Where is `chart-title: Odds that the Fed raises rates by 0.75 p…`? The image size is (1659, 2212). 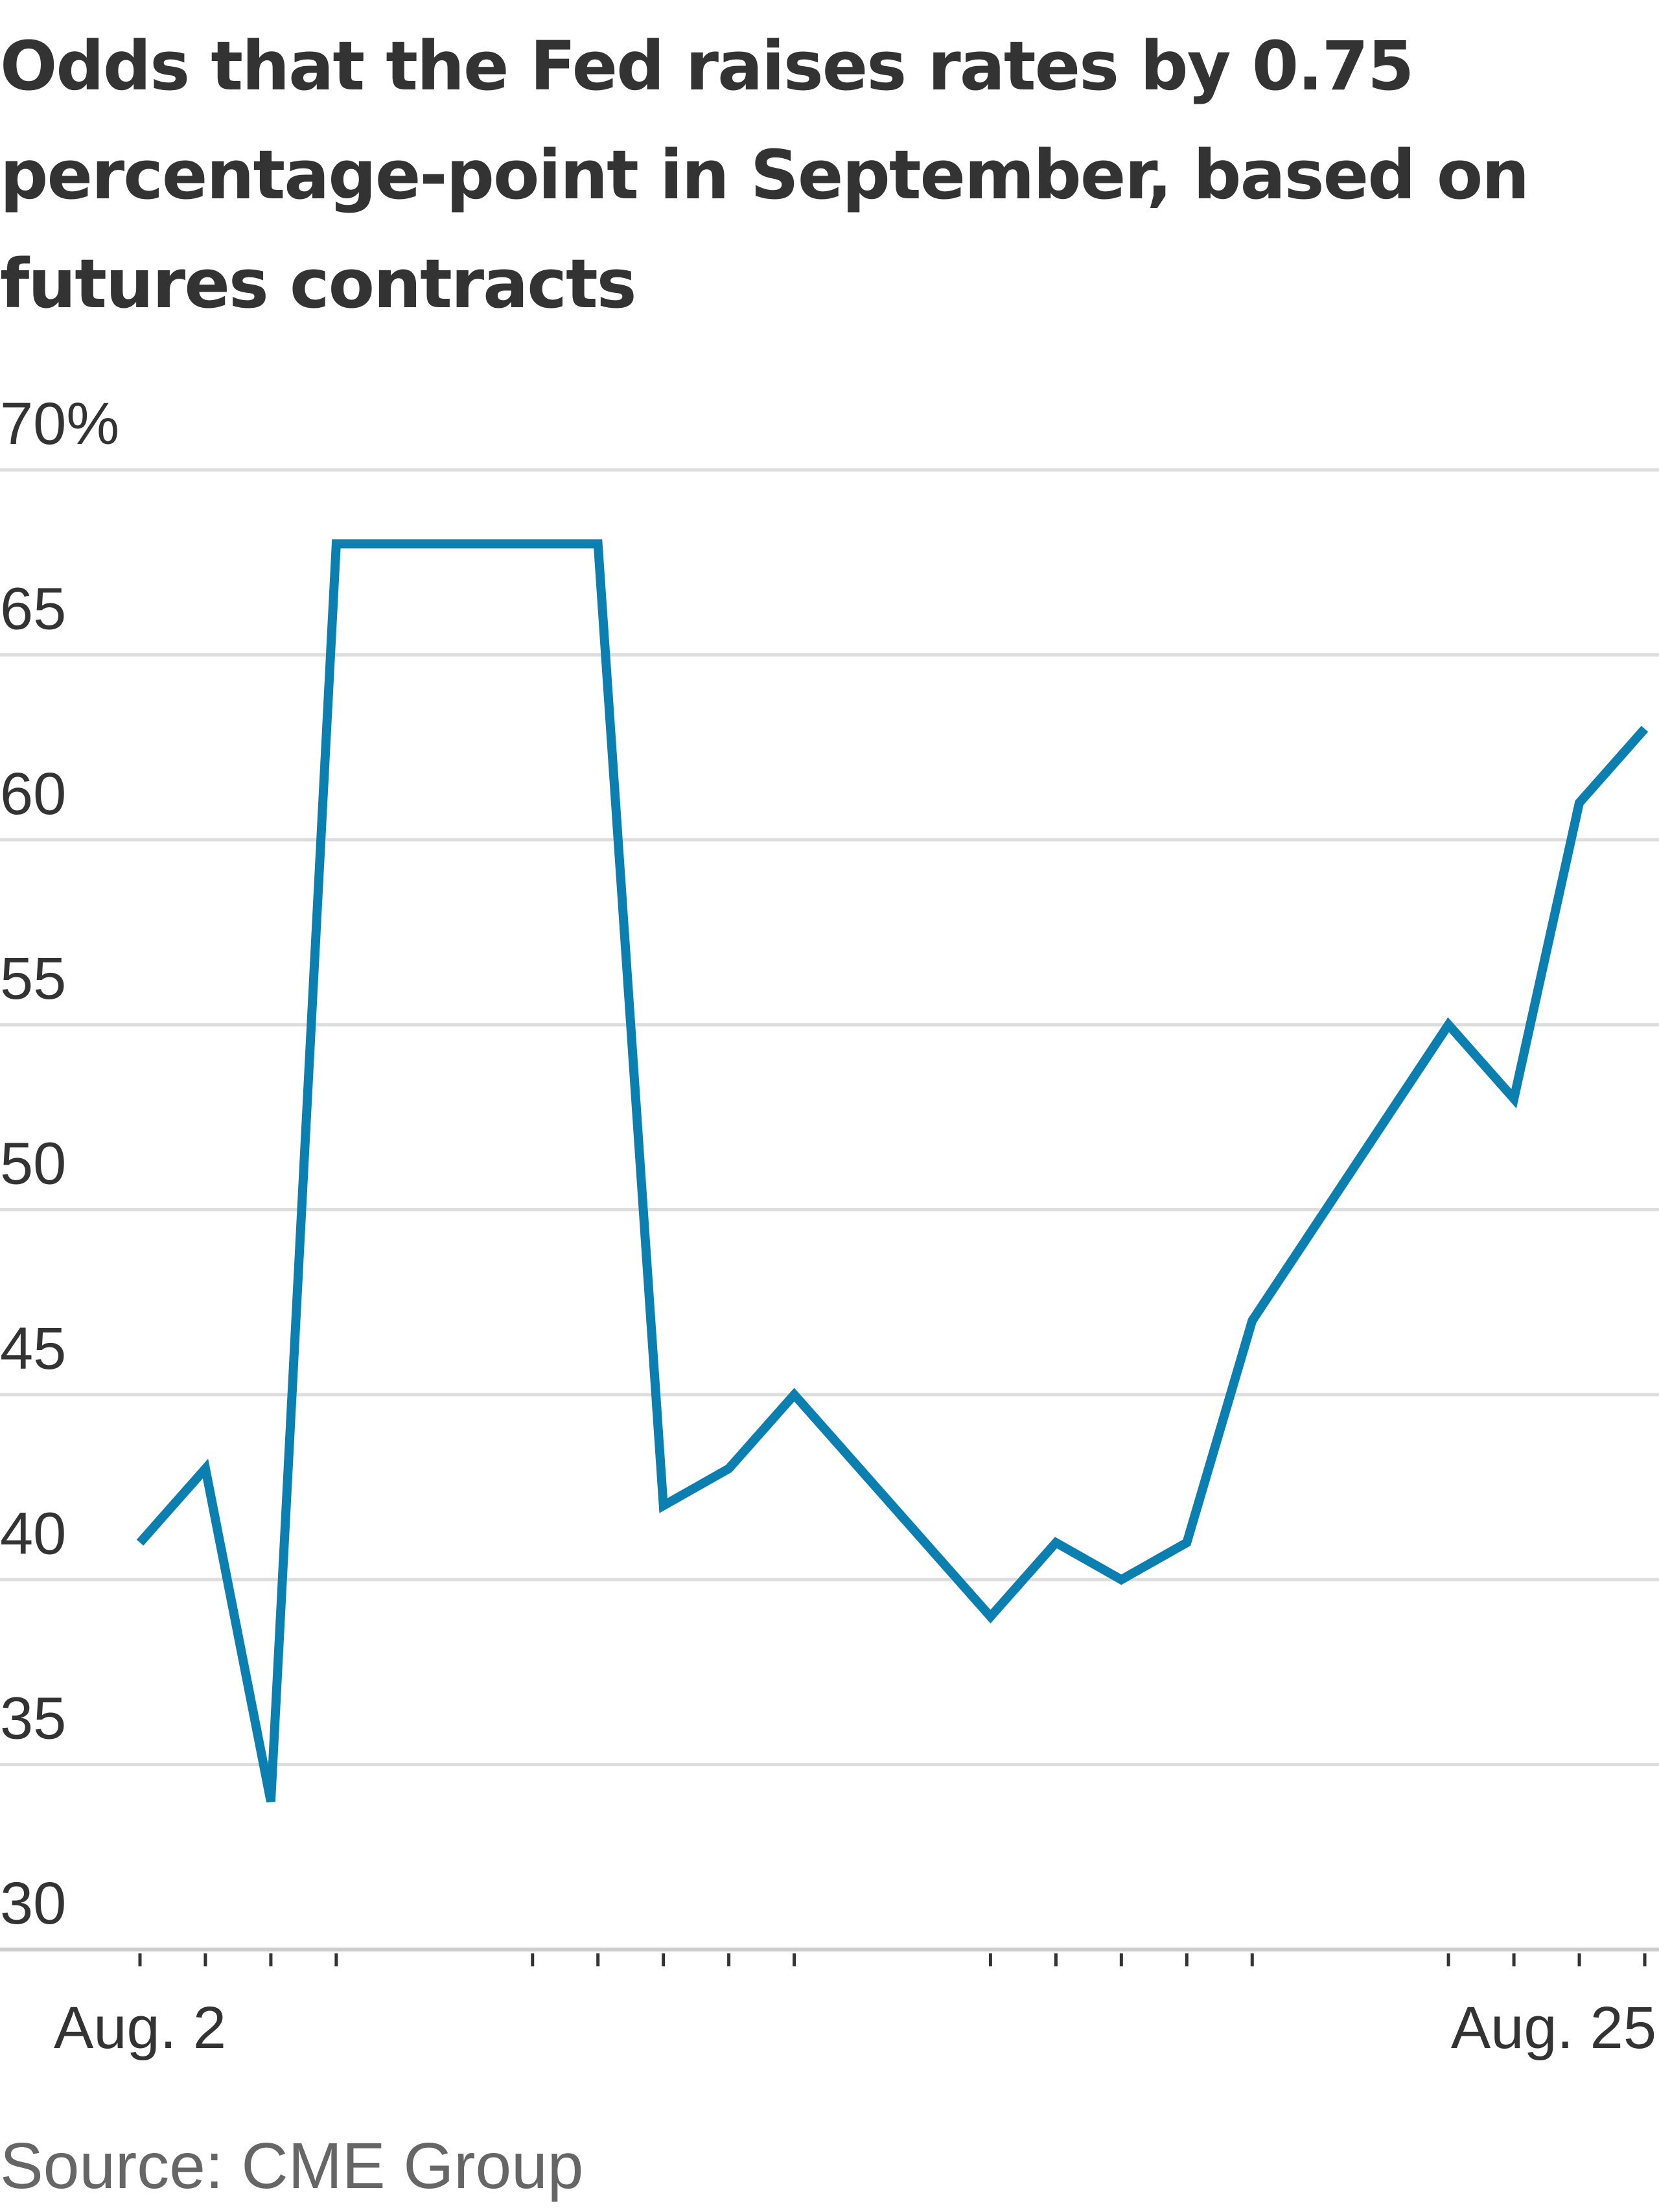 chart-title: Odds that the Fed raises rates by 0.75 p… is located at coordinates (764, 175).